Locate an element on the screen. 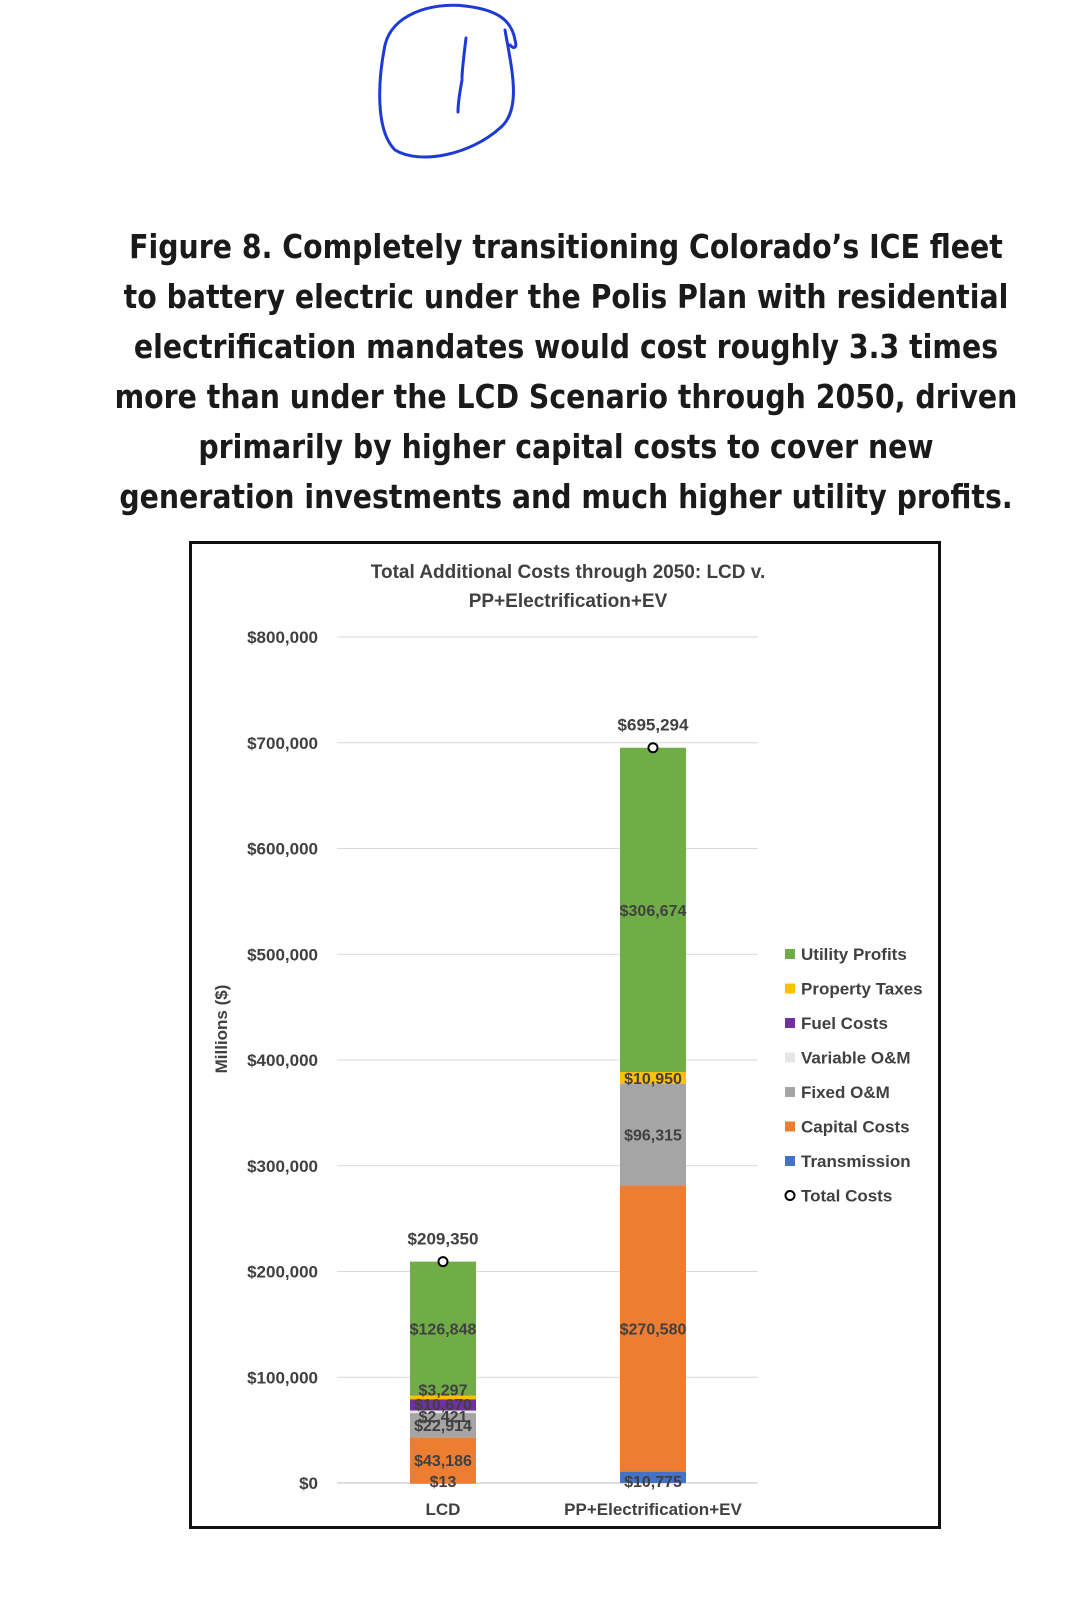 The height and width of the screenshot is (1601, 1092). data-label: $270,580 is located at coordinates (653, 1330).